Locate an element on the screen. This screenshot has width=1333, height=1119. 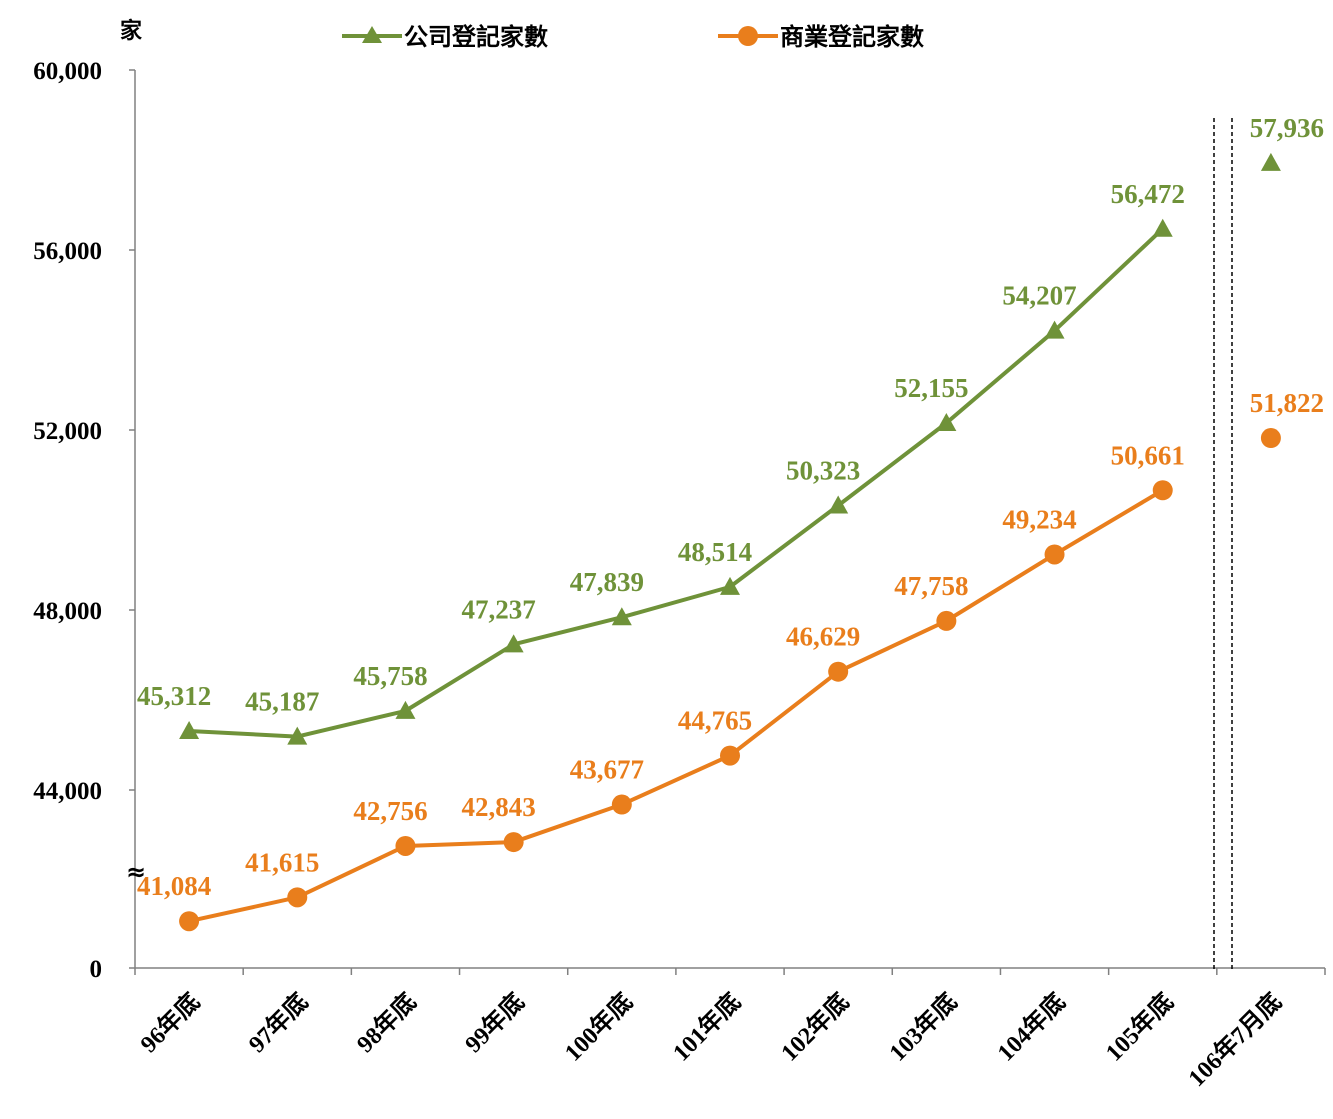
data-label: 54,207 is located at coordinates (1039, 296).